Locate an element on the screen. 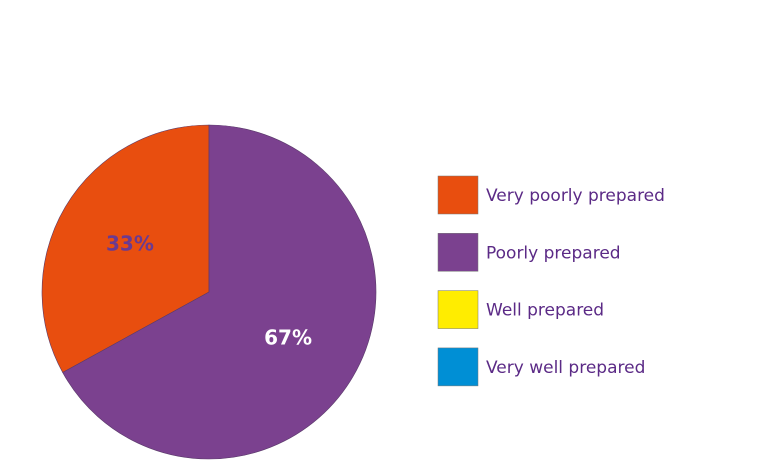 The width and height of the screenshot is (768, 471). legend-label: Very poorly prepared is located at coordinates (575, 196).